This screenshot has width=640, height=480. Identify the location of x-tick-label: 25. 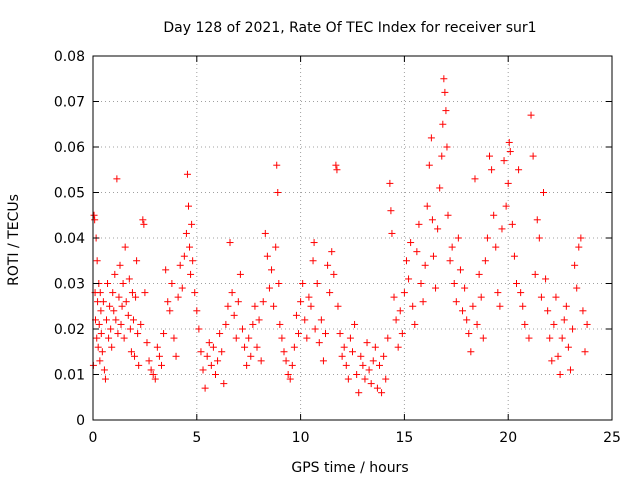
(612, 438).